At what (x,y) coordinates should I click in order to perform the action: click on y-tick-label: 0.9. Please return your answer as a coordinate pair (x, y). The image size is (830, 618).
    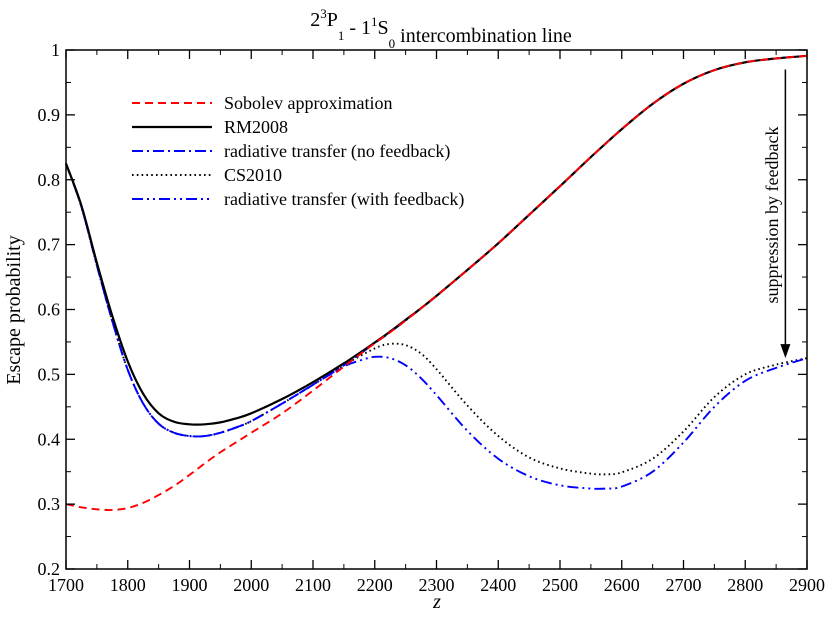
    Looking at the image, I should click on (49, 115).